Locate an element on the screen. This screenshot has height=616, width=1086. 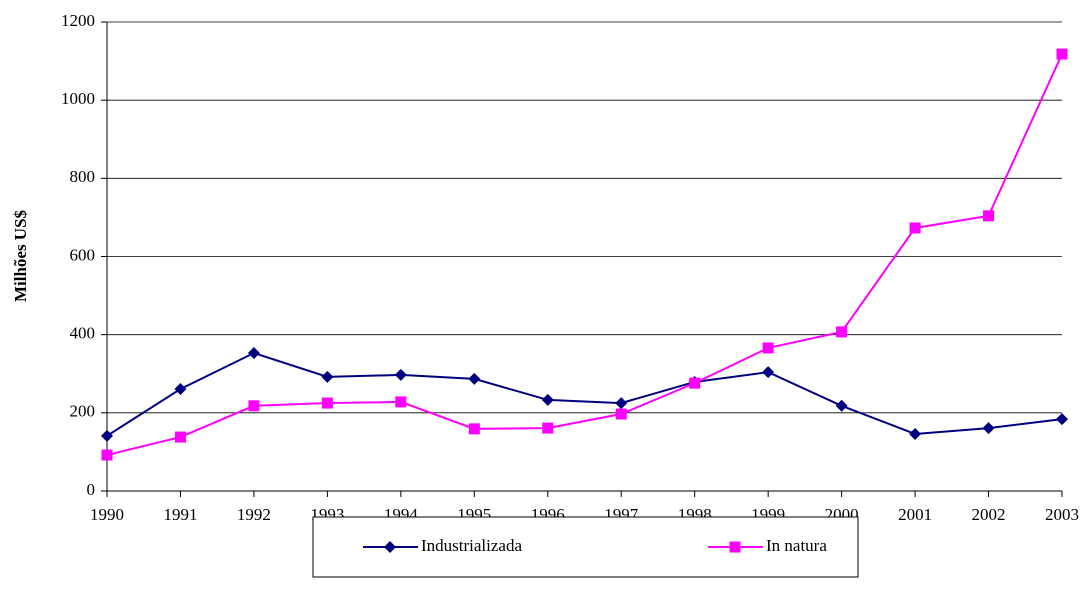
x-tick-label: 2001 is located at coordinates (915, 514).